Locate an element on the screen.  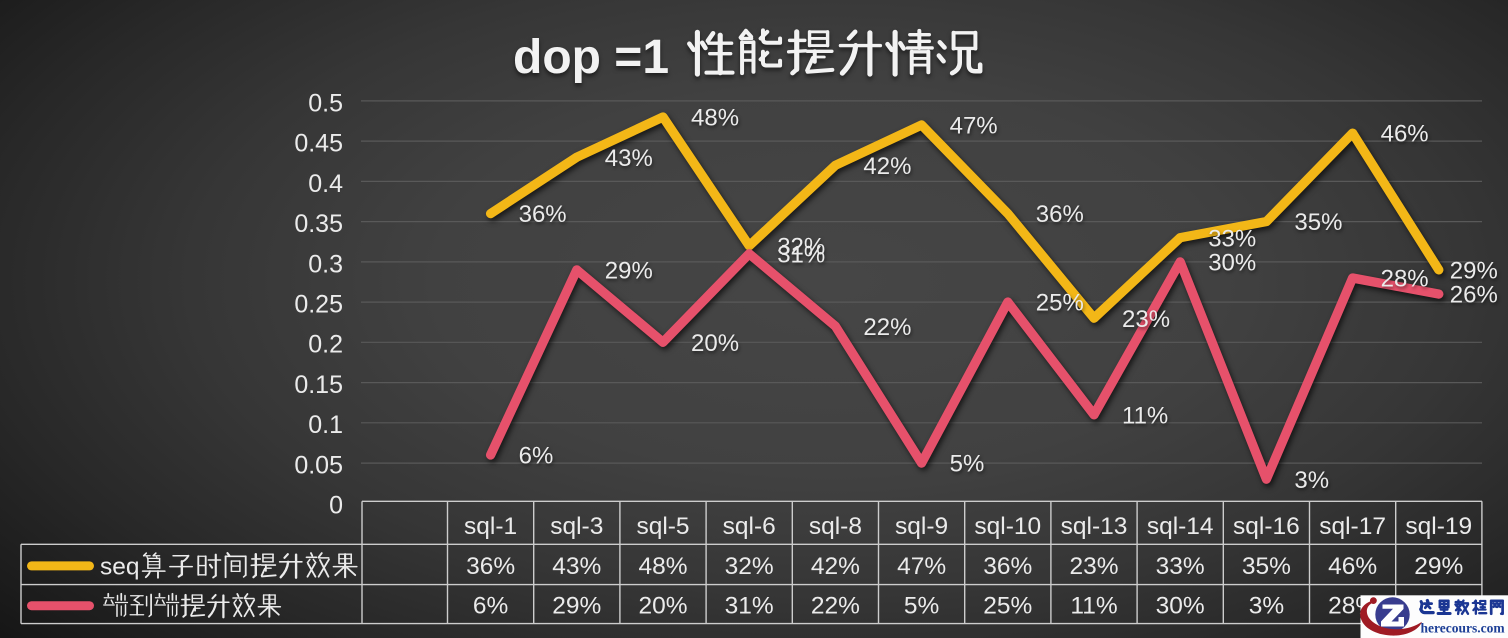
svg-text: 28% is located at coordinates (1405, 279).